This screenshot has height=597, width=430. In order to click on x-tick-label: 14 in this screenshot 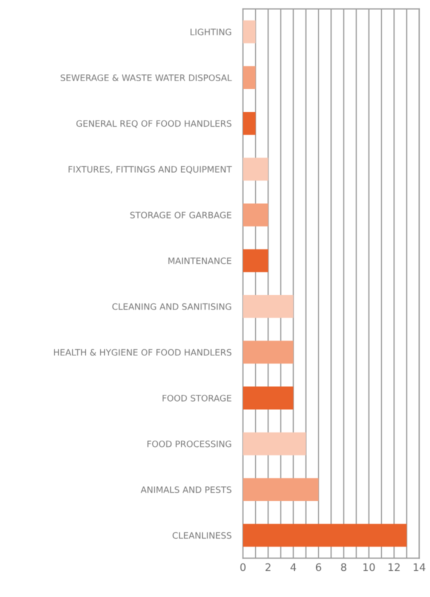, I will do `click(420, 567)`.